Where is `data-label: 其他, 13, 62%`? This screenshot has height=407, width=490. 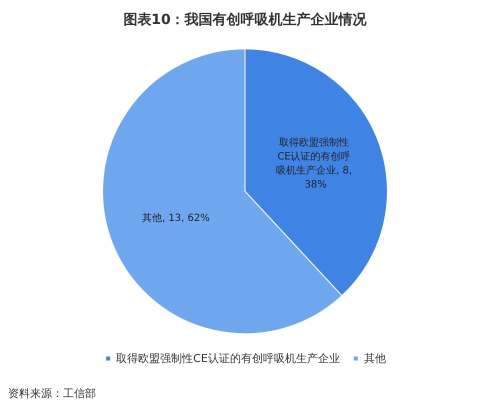
data-label: 其他, 13, 62% is located at coordinates (176, 218).